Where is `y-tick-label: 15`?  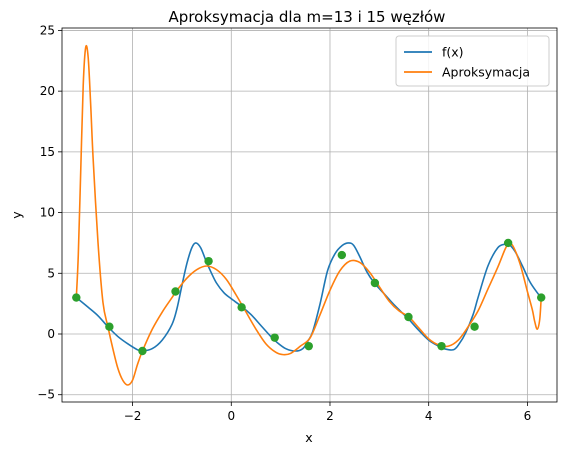
y-tick-label: 15 is located at coordinates (47, 152).